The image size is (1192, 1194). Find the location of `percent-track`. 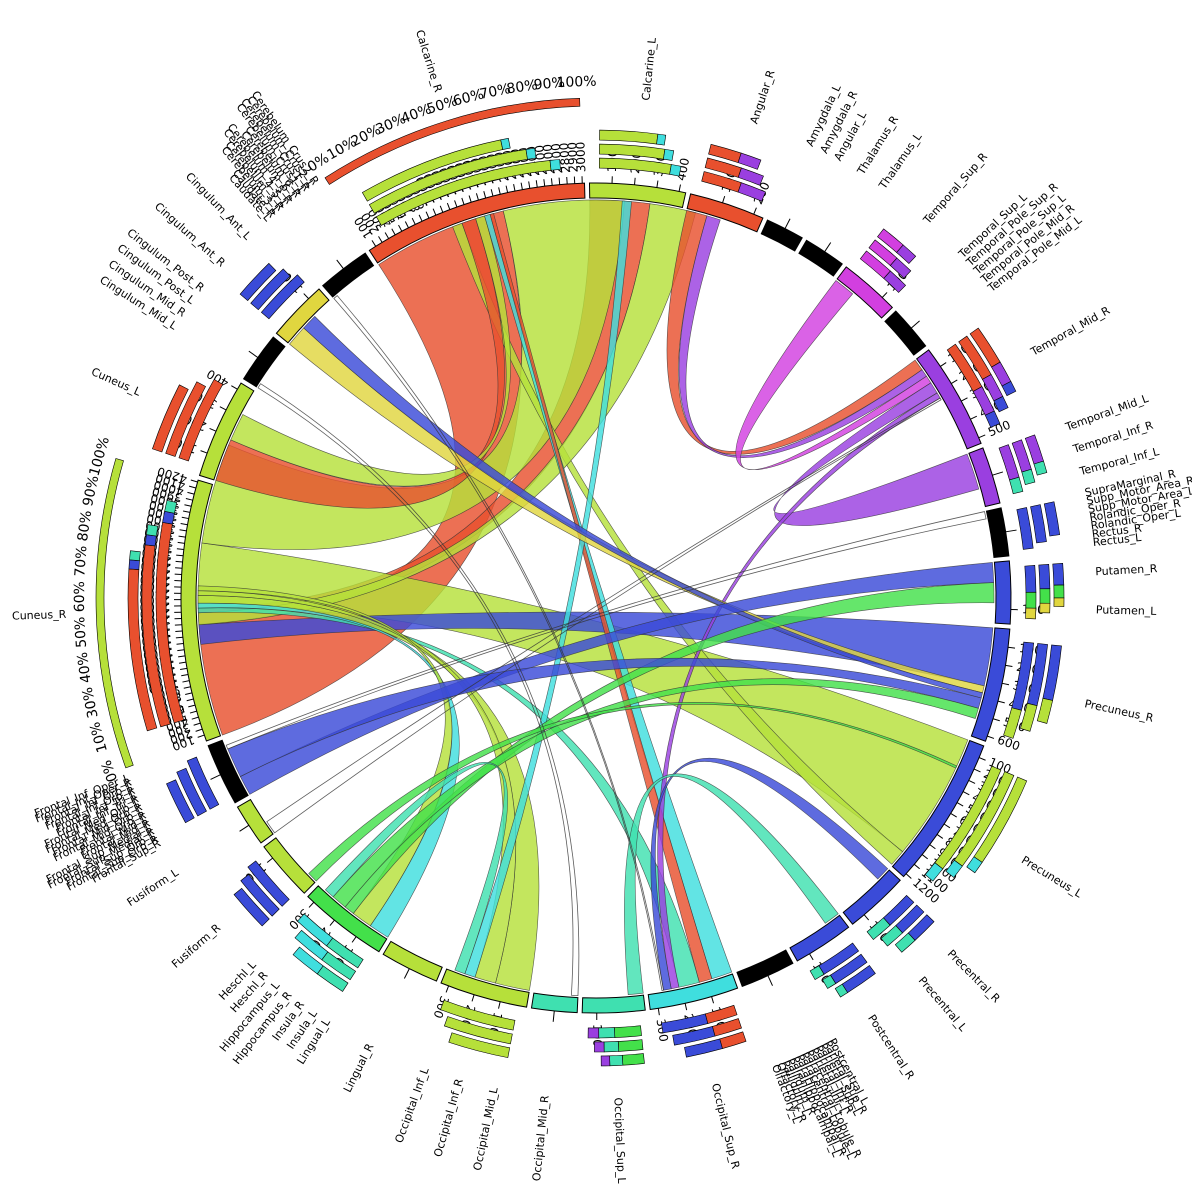

percent-track is located at coordinates (114, 613).